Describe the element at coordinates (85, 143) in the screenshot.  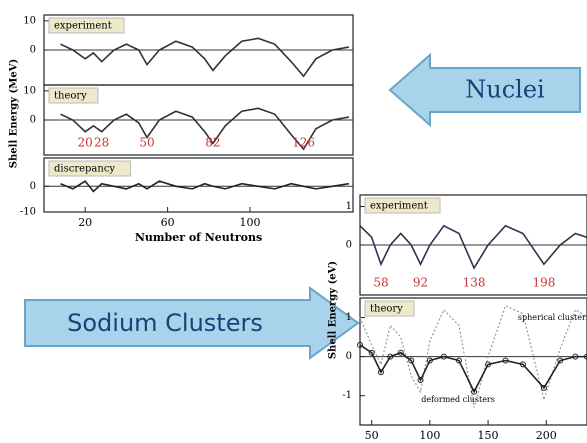
I see `magic-number: 20` at that location.